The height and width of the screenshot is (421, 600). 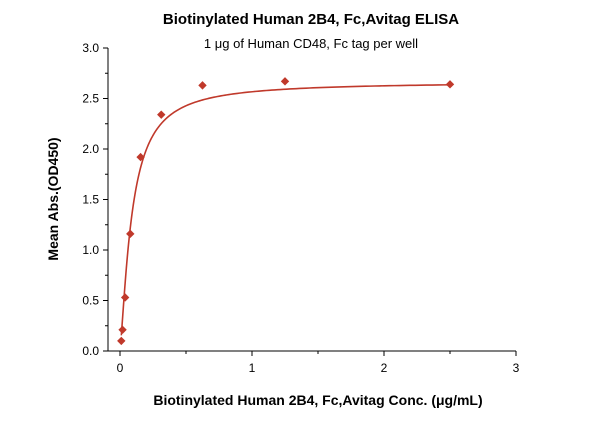 What do you see at coordinates (90, 301) in the screenshot?
I see `y-tick-label: 0.5` at bounding box center [90, 301].